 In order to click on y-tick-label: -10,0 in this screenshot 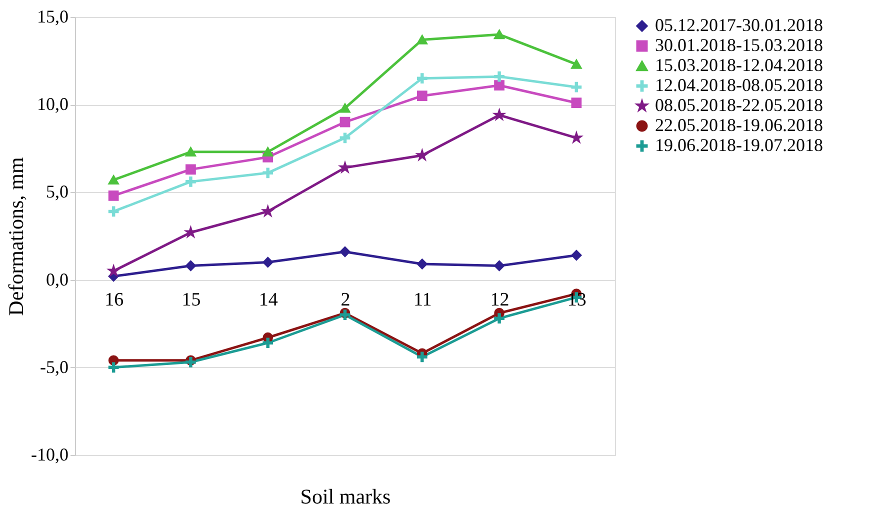, I will do `click(49, 454)`.